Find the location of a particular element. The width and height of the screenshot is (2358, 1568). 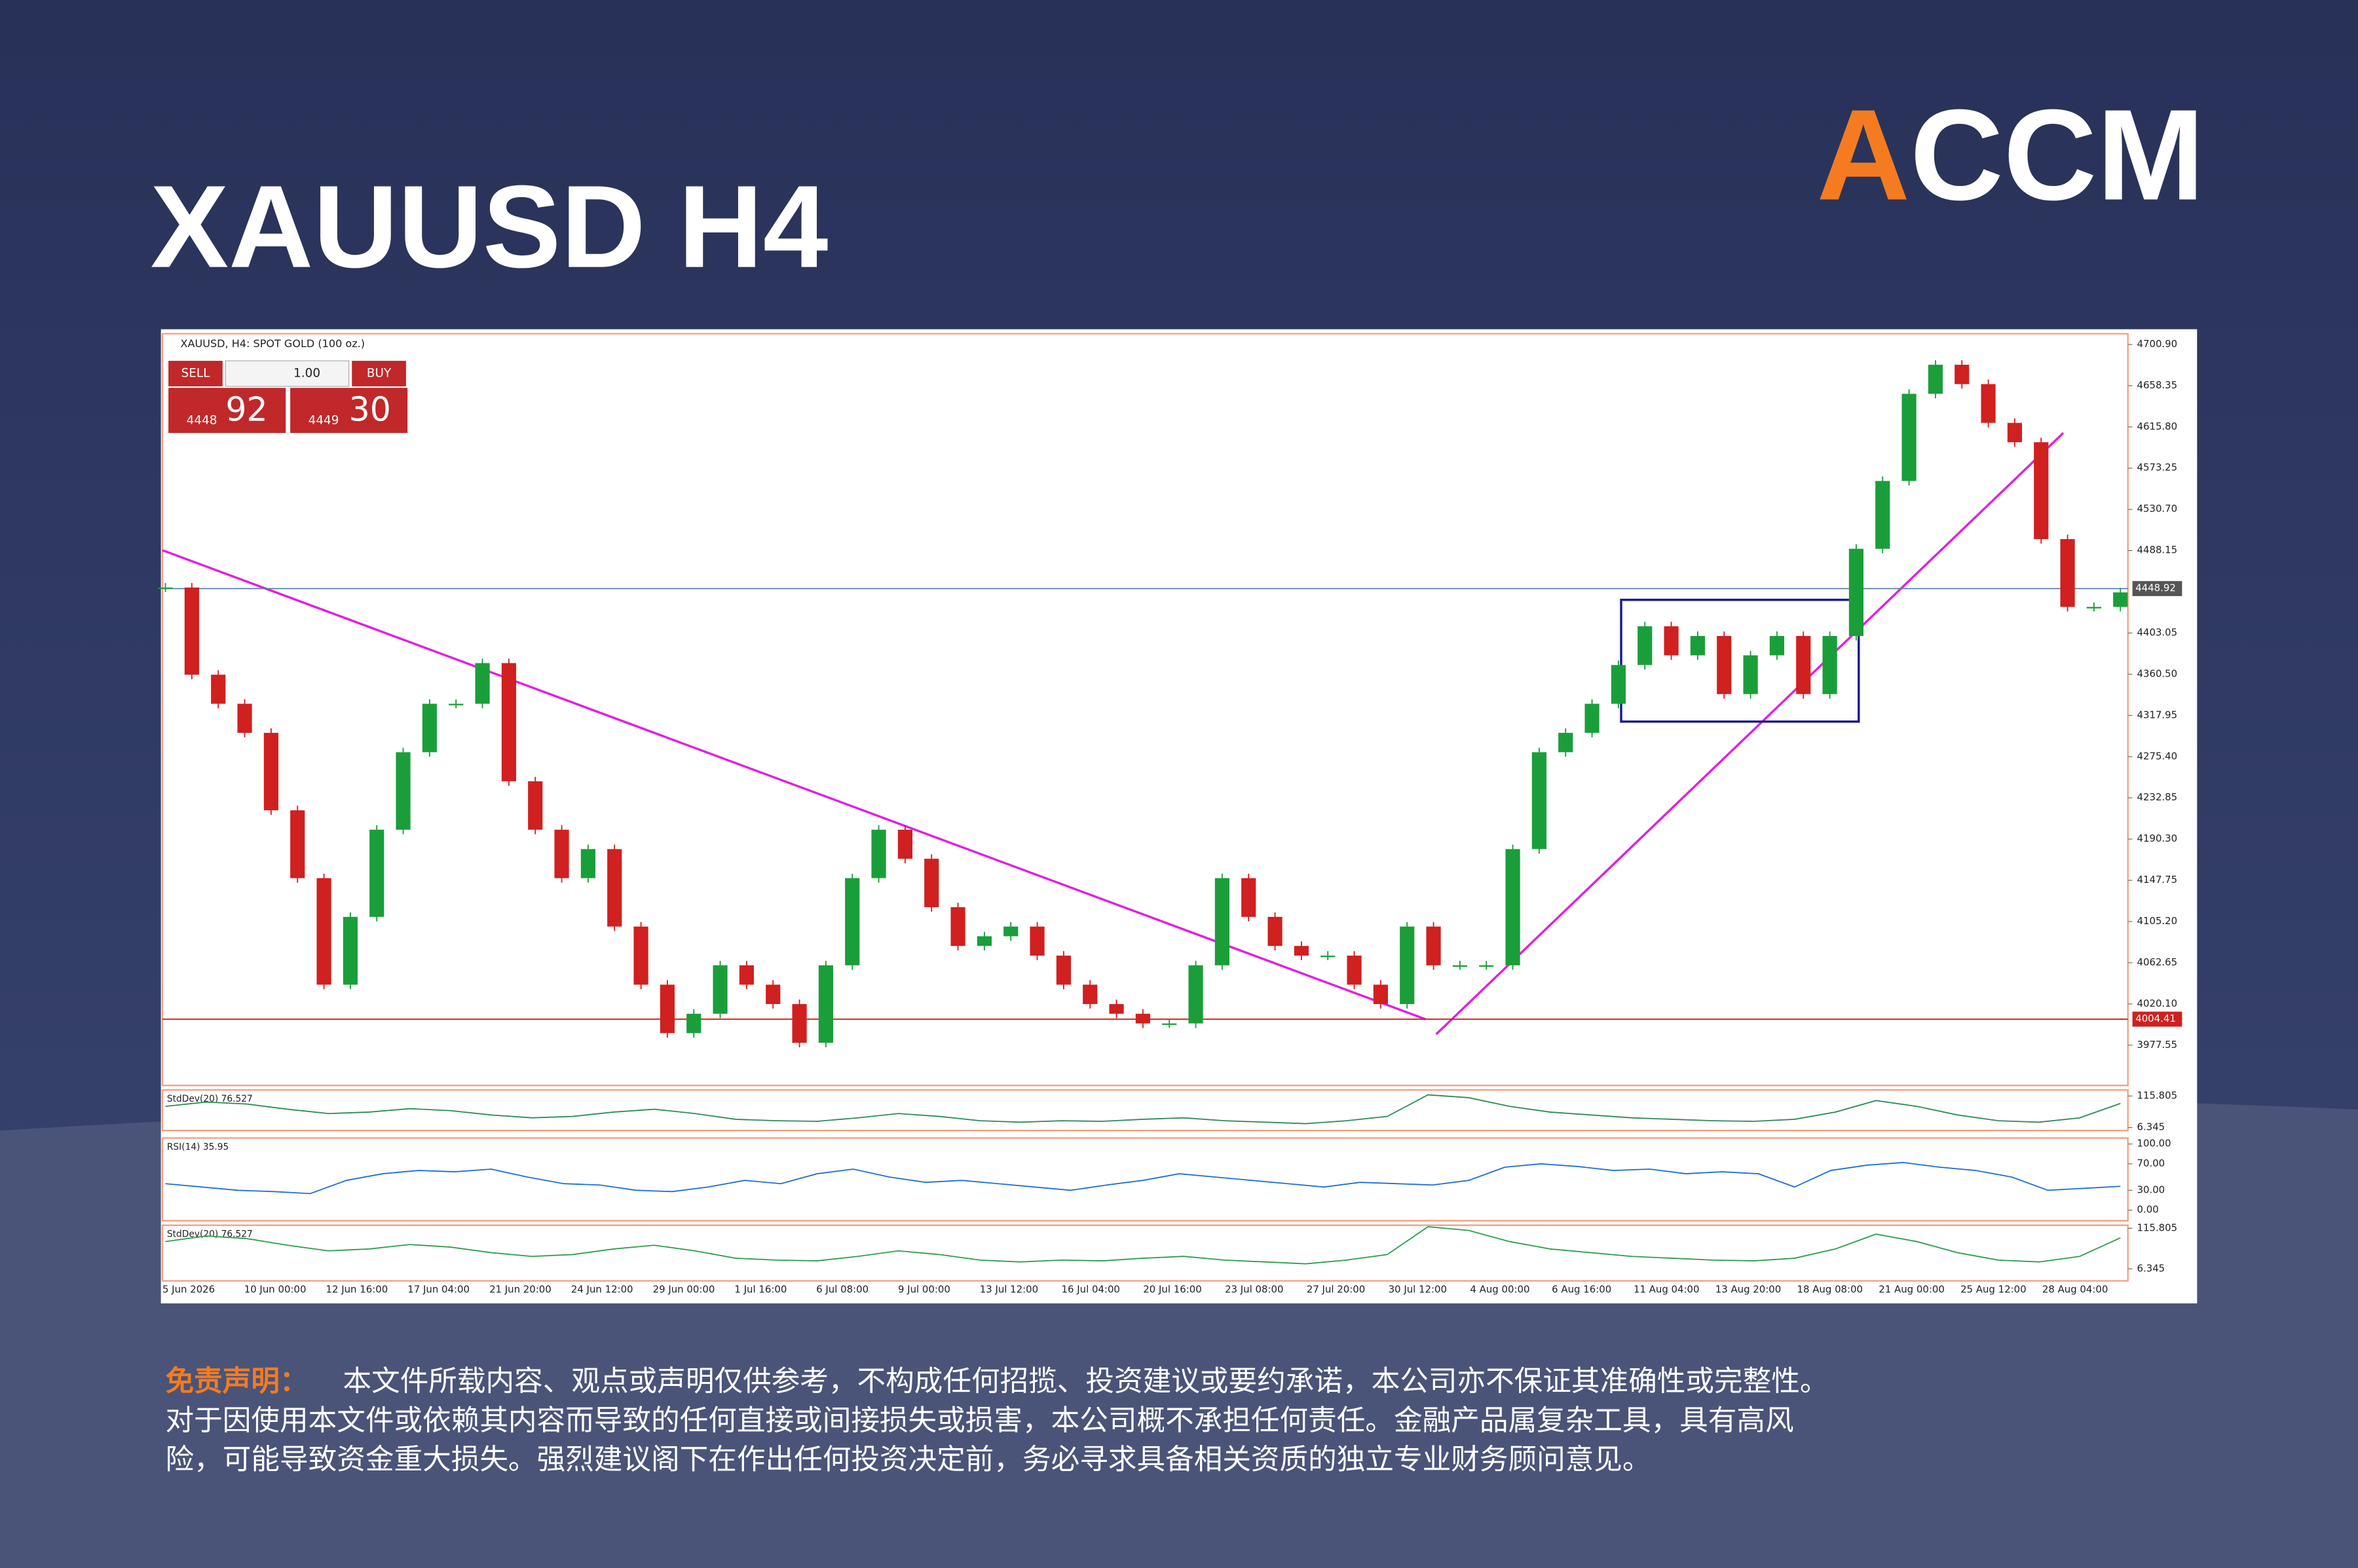

buy-button is located at coordinates (379, 373).